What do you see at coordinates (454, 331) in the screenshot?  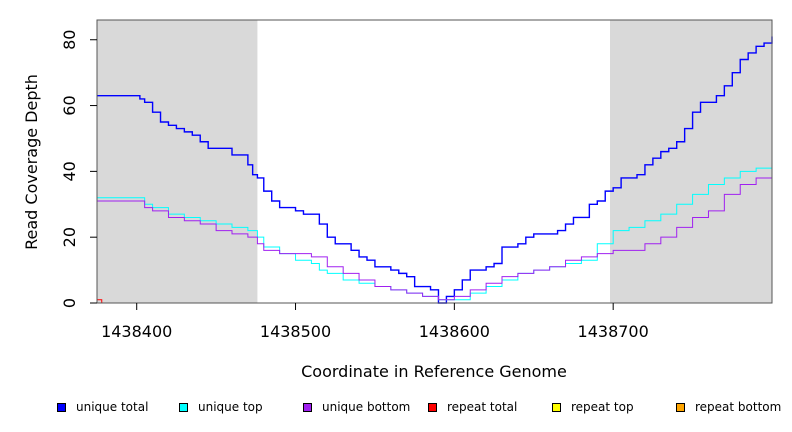 I see `x-tick-label: 1438600` at bounding box center [454, 331].